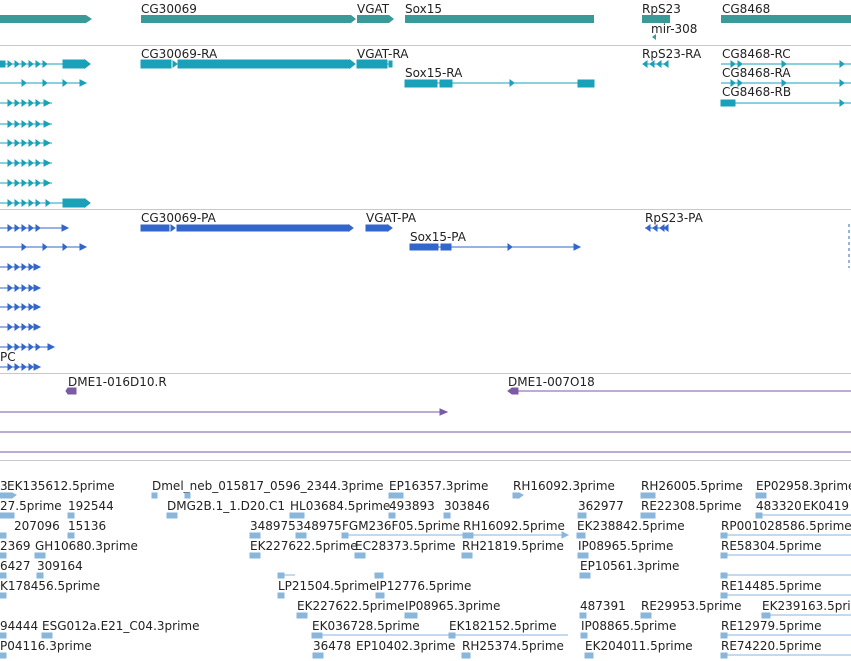 This screenshot has height=661, width=851. What do you see at coordinates (332, 646) in the screenshot?
I see `est-label: 36478` at bounding box center [332, 646].